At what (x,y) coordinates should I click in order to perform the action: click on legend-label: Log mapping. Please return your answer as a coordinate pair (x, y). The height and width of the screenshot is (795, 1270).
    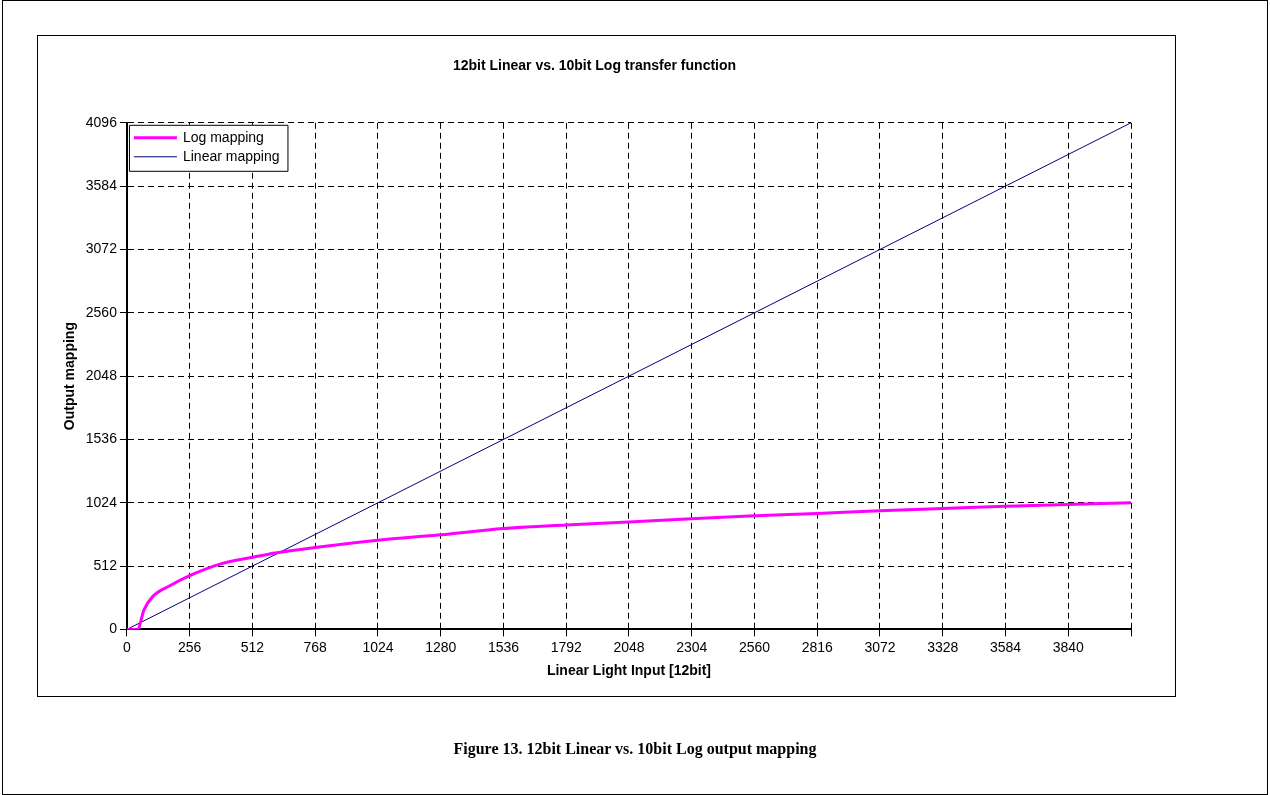
    Looking at the image, I should click on (223, 136).